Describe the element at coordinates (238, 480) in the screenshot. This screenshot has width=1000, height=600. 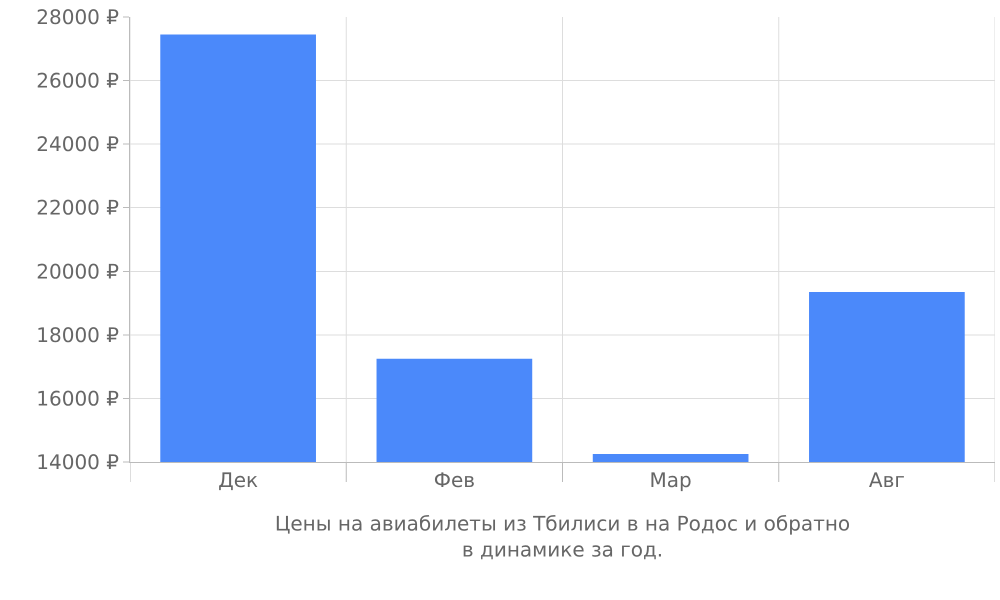
I see `x-tick-label: Дек` at that location.